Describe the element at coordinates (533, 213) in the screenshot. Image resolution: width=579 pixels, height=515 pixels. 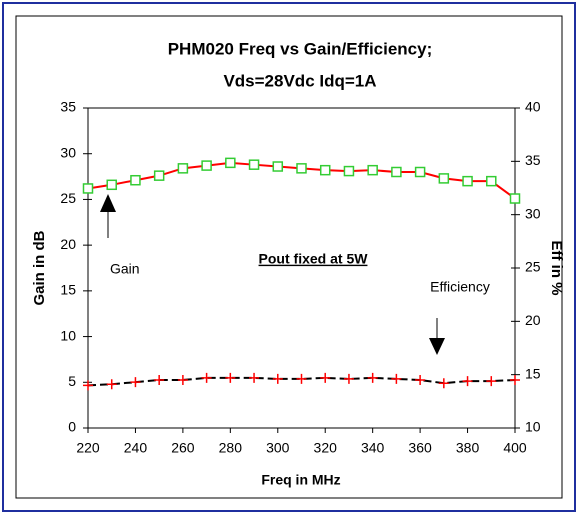
I see `y2-tick-label: 30` at that location.